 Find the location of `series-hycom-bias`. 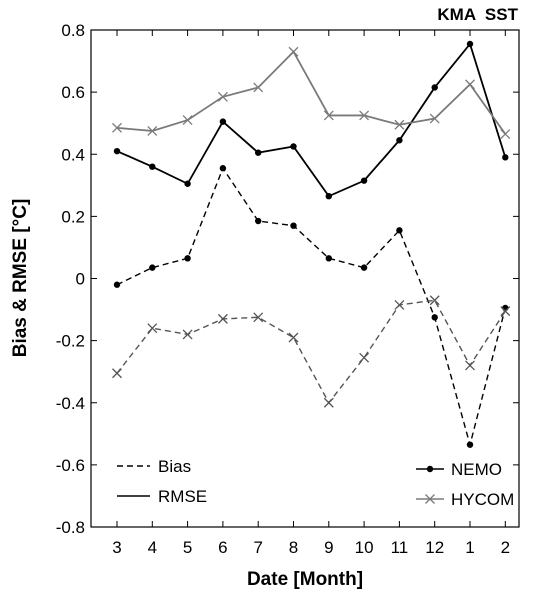

series-hycom-bias is located at coordinates (311, 351).